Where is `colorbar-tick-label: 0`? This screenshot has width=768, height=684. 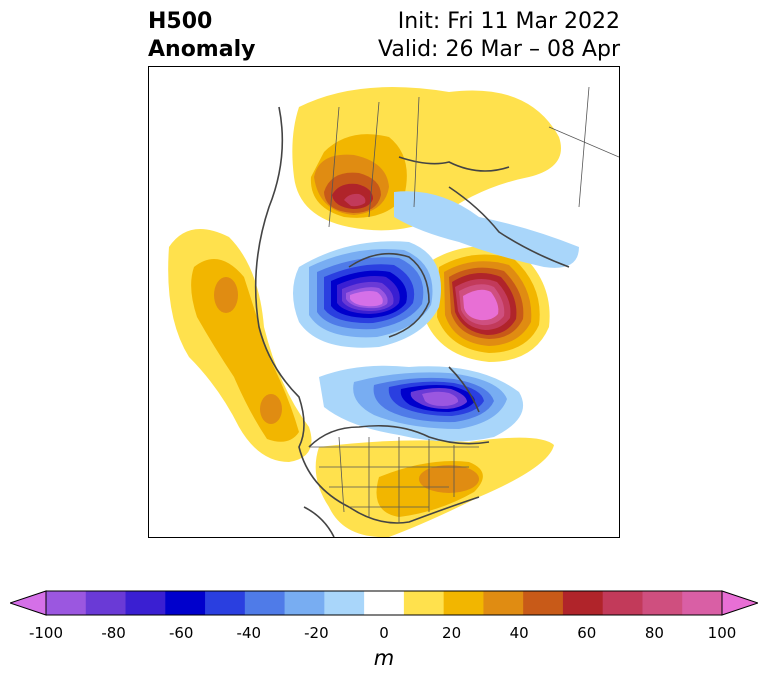 colorbar-tick-label: 0 is located at coordinates (384, 633).